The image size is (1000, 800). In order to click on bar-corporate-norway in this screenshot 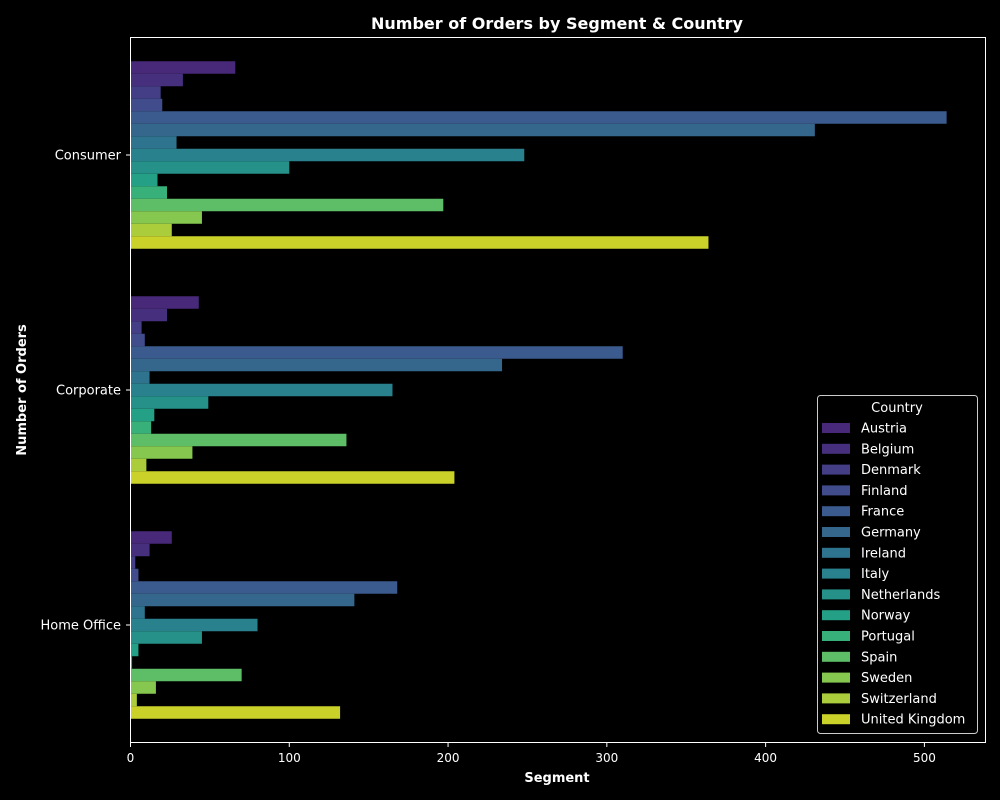, I will do `click(142, 415)`.